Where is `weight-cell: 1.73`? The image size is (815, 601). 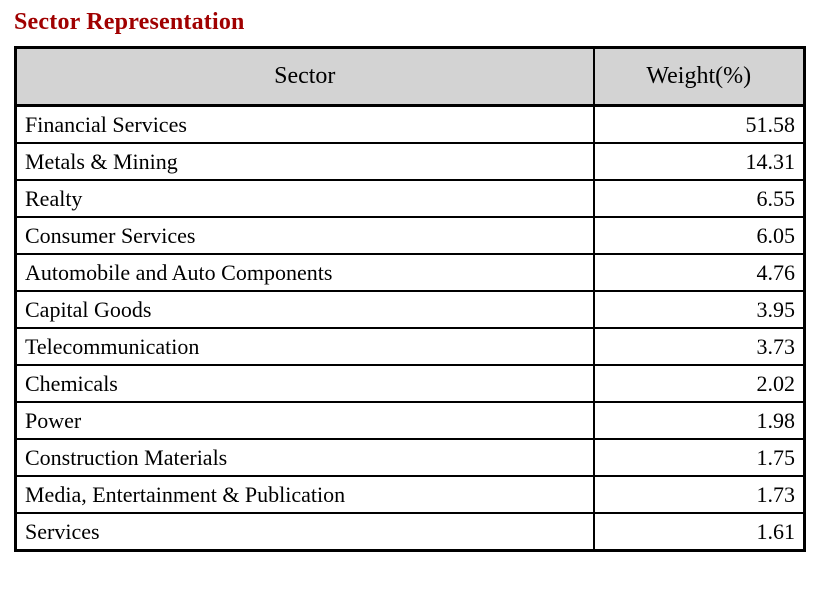 weight-cell: 1.73 is located at coordinates (699, 494).